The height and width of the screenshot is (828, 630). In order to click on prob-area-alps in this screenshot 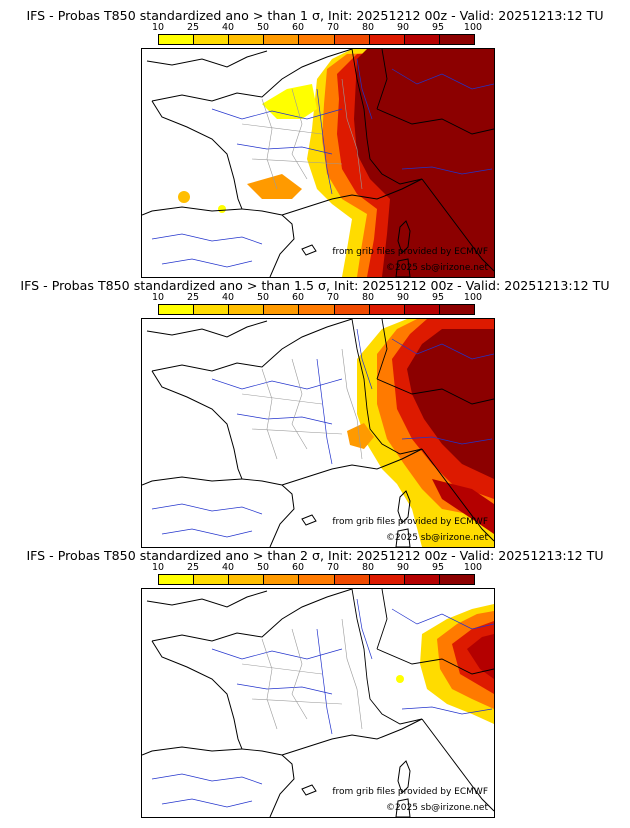, I will do `click(360, 436)`.